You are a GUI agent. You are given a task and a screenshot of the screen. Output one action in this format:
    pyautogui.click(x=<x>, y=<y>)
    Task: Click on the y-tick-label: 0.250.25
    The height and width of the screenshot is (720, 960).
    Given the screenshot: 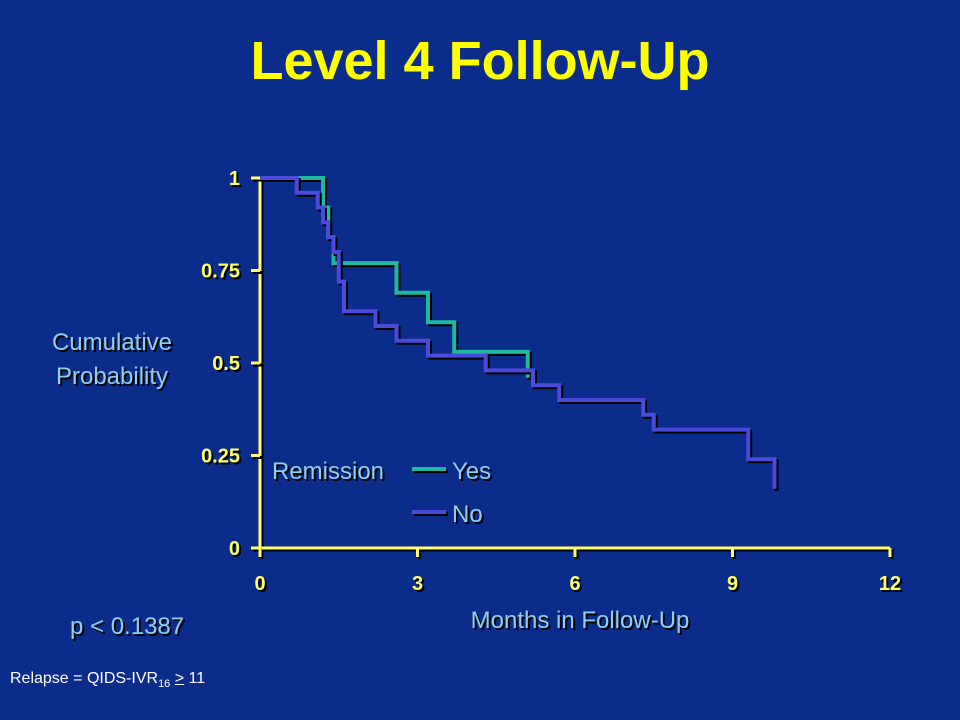 What is the action you would take?
    pyautogui.click(x=221, y=458)
    